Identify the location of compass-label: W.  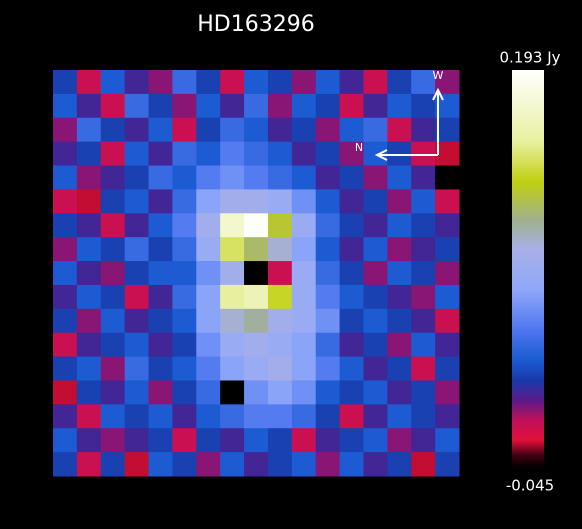
(438, 75).